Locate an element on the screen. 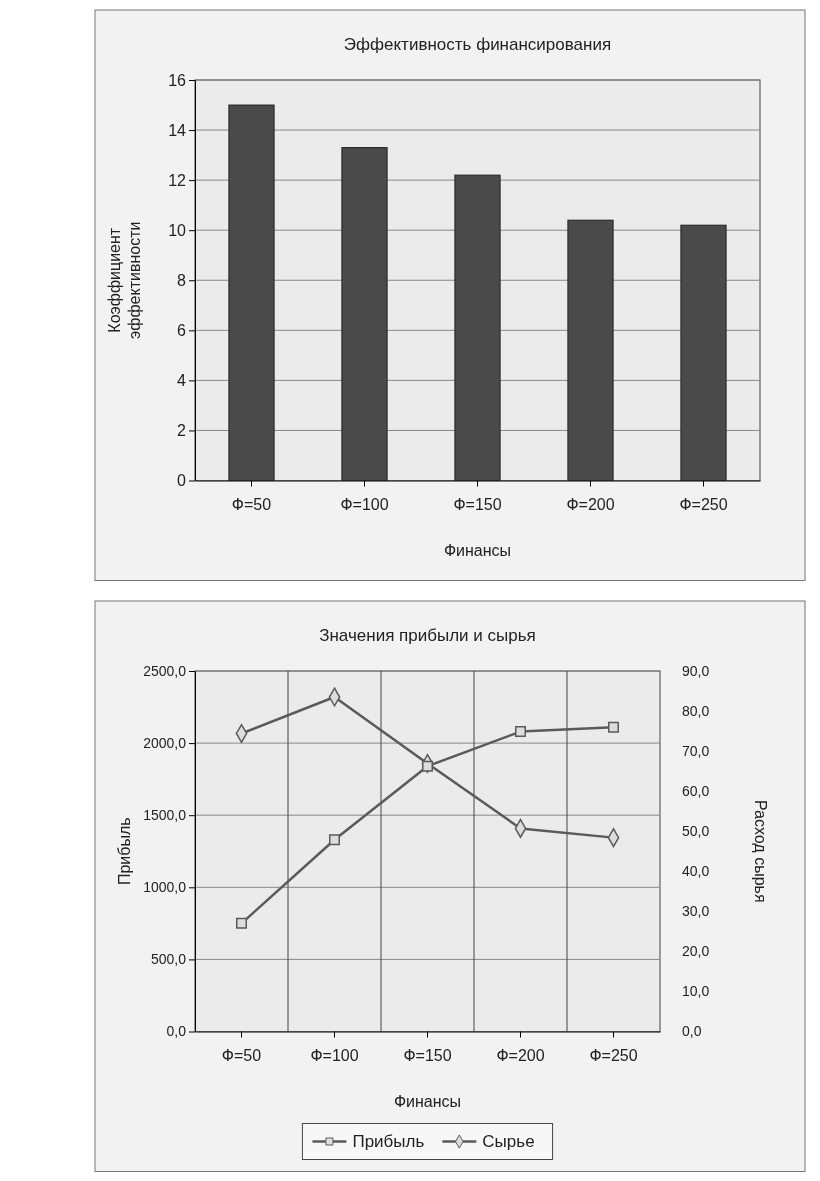 Image resolution: width=820 pixels, height=1181 pixels. legend-label: Прибыль is located at coordinates (388, 1141).